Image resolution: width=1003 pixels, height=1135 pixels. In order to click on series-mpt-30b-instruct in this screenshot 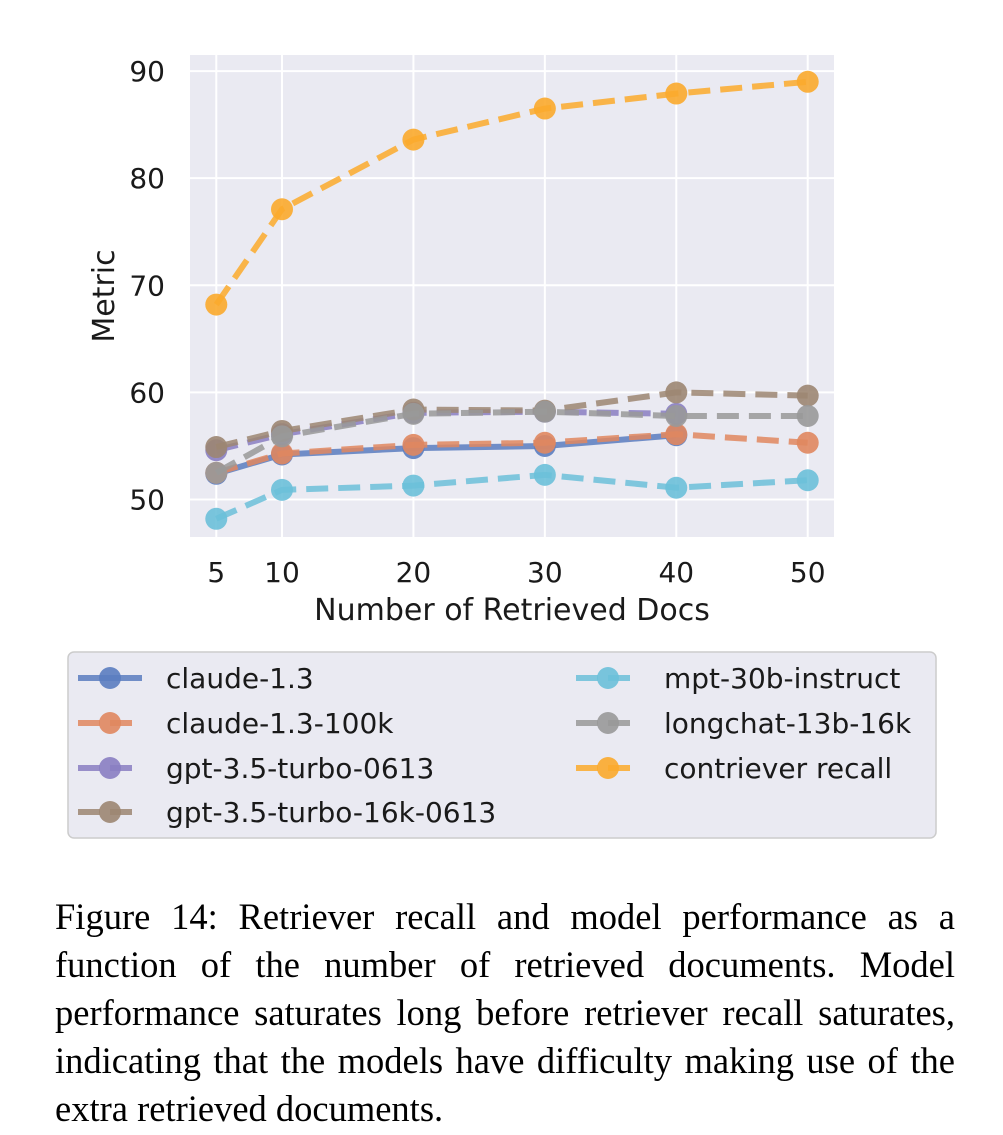, I will do `click(512, 496)`.